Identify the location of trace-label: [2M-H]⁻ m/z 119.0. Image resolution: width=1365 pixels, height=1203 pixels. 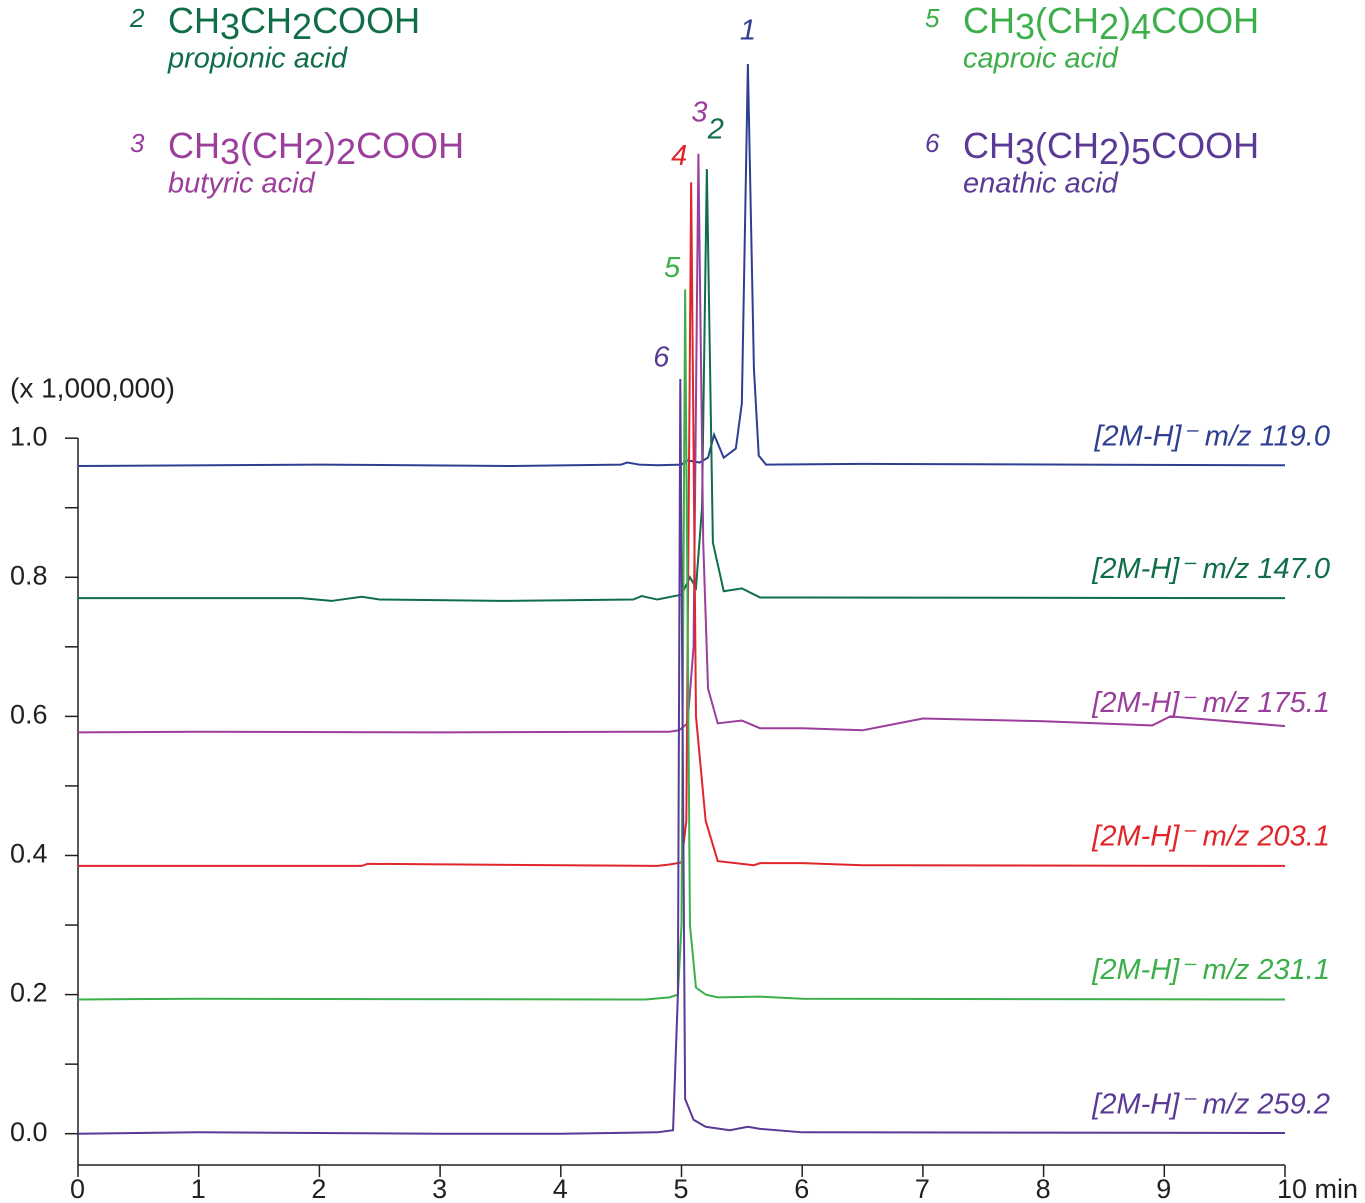
(1211, 437).